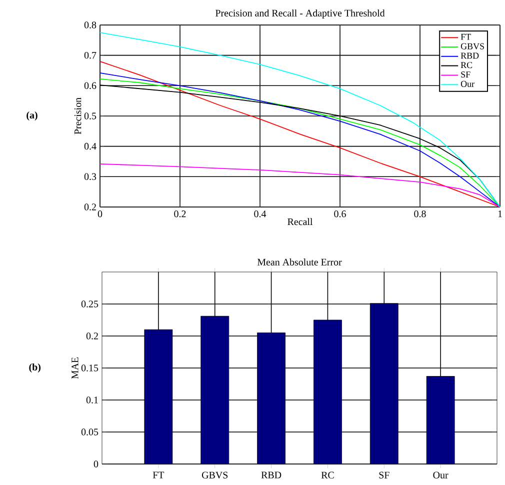 The width and height of the screenshot is (505, 485). I want to click on x-tick-label: RBD, so click(271, 475).